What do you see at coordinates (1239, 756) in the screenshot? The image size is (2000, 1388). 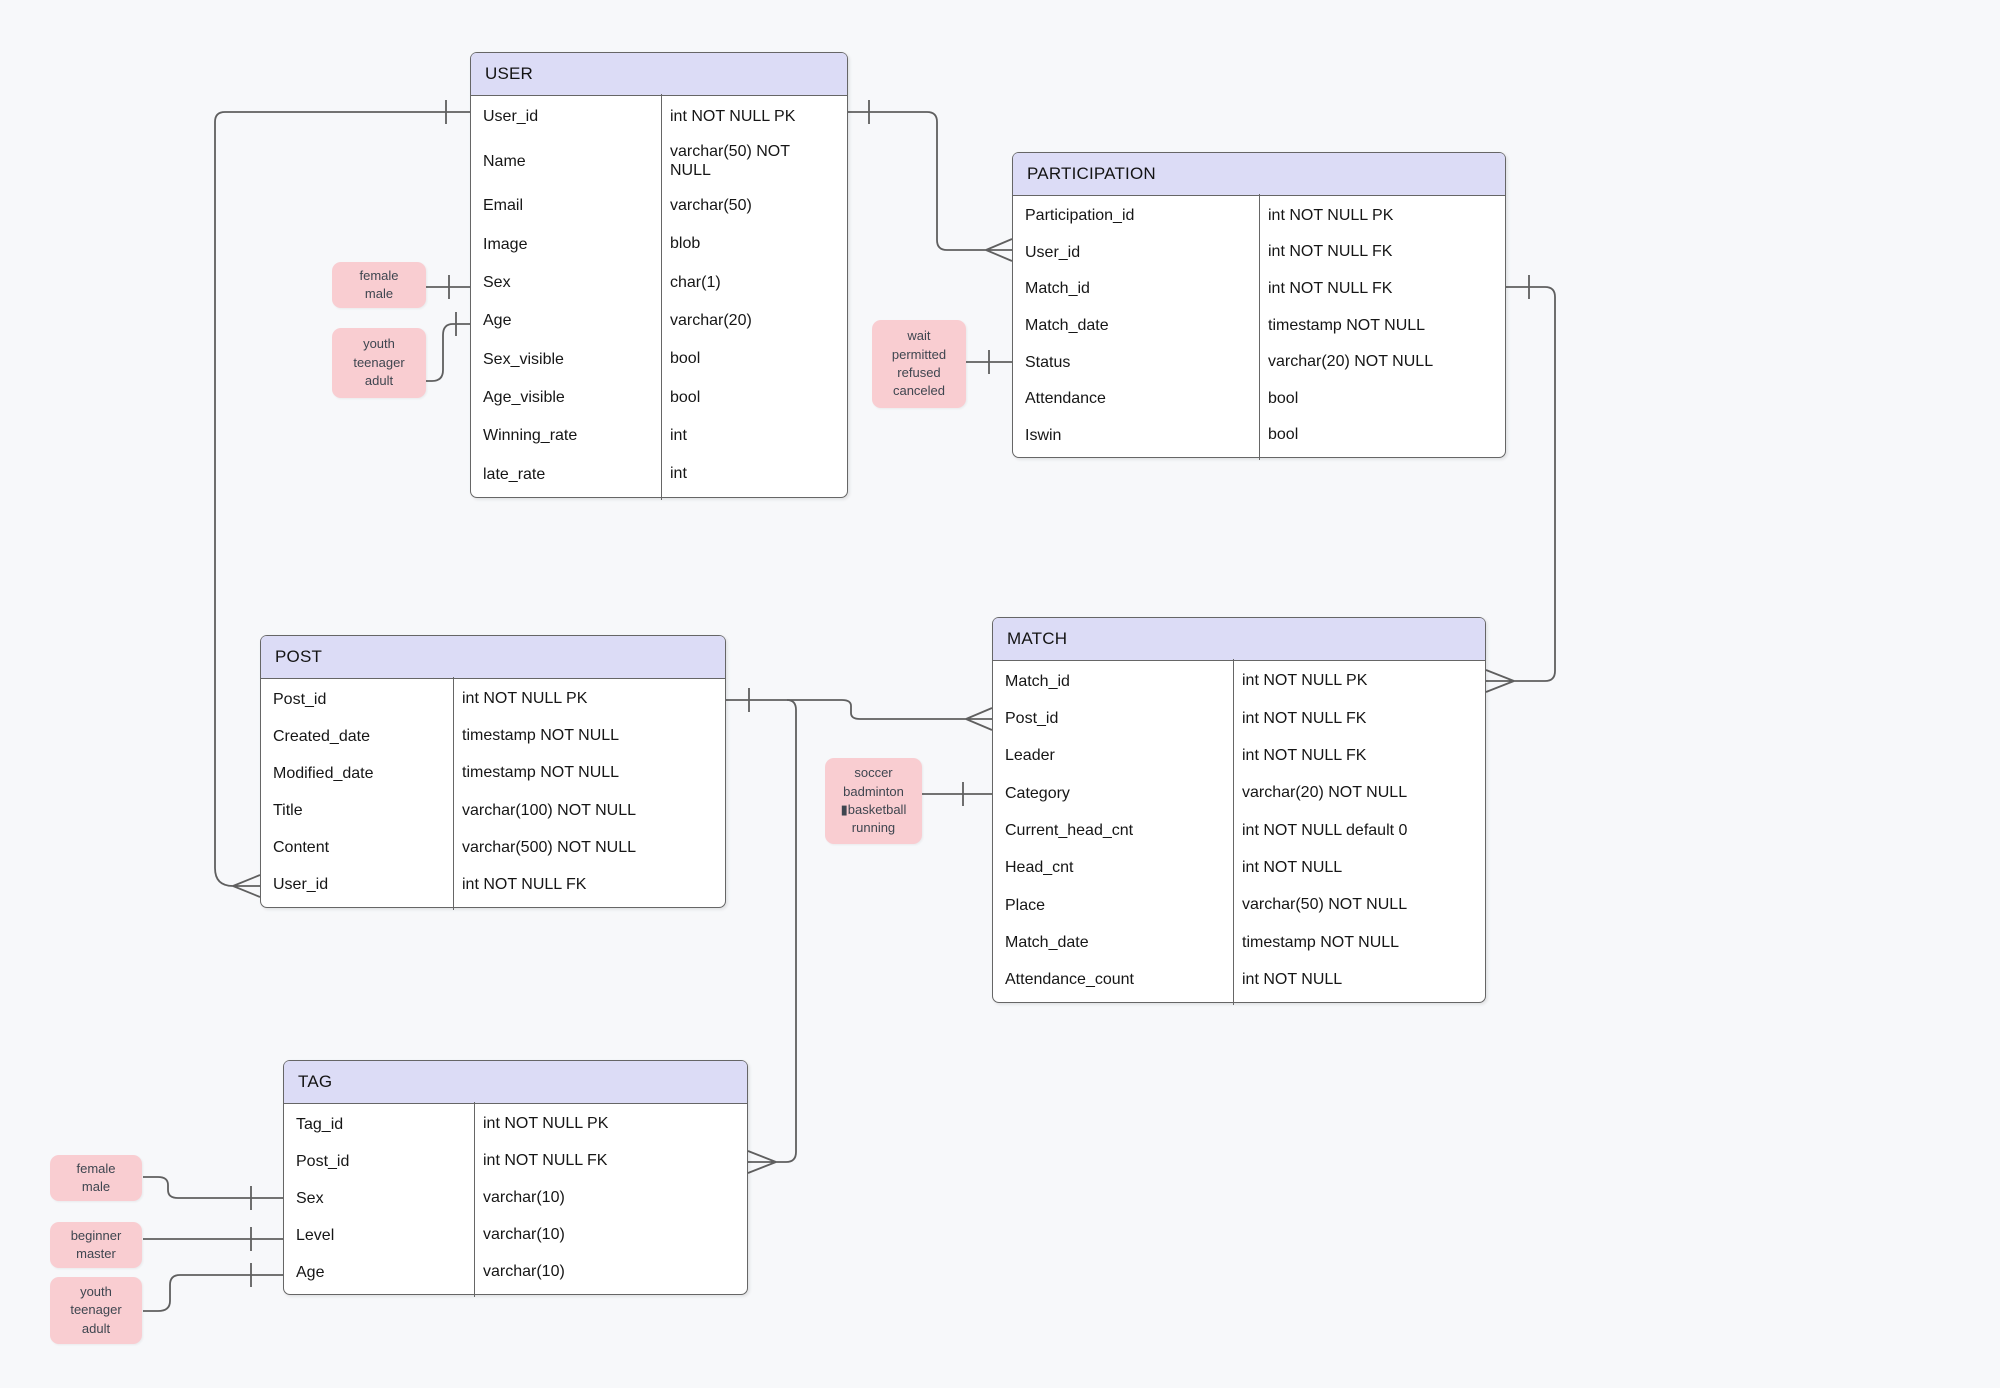 I see `field-row-match-leader: Leader int NOT NULL FK` at bounding box center [1239, 756].